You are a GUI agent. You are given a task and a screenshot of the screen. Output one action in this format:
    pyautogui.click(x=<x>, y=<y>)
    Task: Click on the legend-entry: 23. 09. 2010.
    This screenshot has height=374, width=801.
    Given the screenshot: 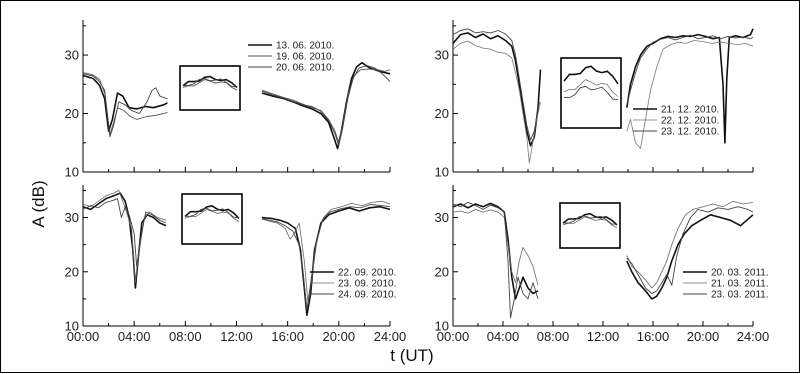 What is the action you would take?
    pyautogui.click(x=367, y=284)
    